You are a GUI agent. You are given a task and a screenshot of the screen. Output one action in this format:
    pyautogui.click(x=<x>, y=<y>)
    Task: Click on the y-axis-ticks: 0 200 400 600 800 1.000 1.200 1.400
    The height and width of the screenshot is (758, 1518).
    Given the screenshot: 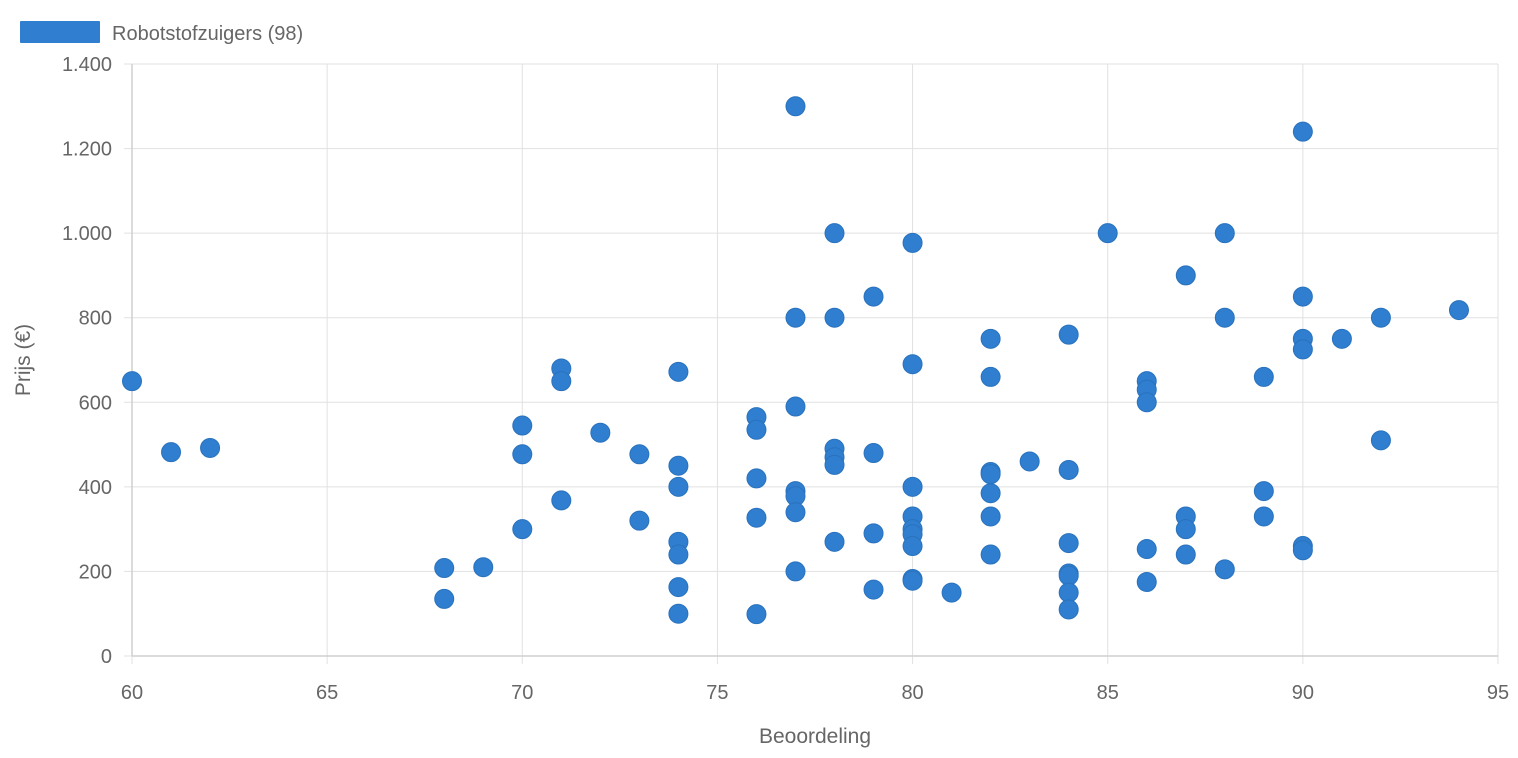 What is the action you would take?
    pyautogui.click(x=87, y=361)
    